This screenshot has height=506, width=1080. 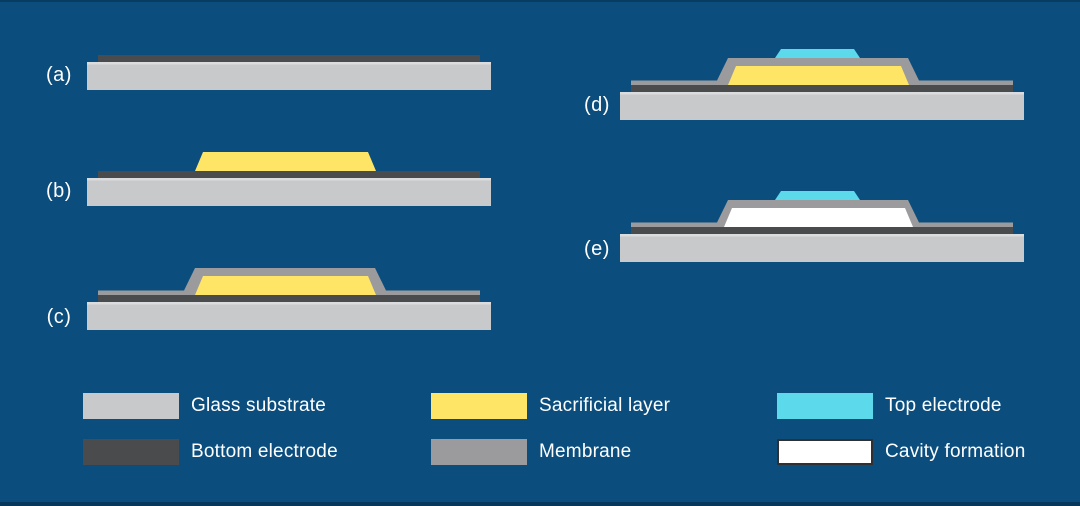 I want to click on step-a-cross-section, so click(x=289, y=72).